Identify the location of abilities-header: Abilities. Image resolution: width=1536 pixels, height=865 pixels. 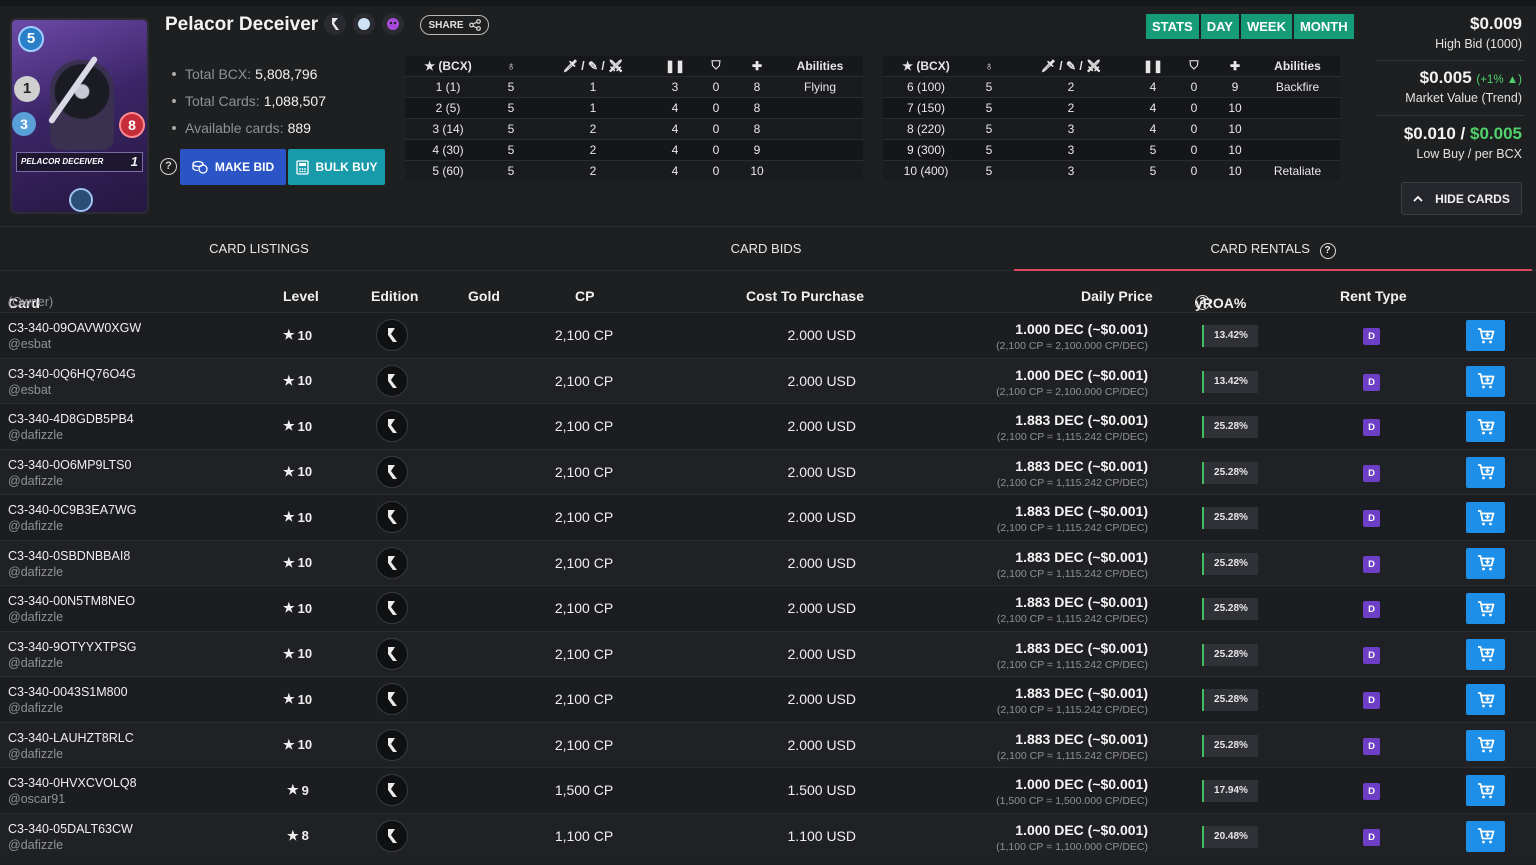
(1297, 65).